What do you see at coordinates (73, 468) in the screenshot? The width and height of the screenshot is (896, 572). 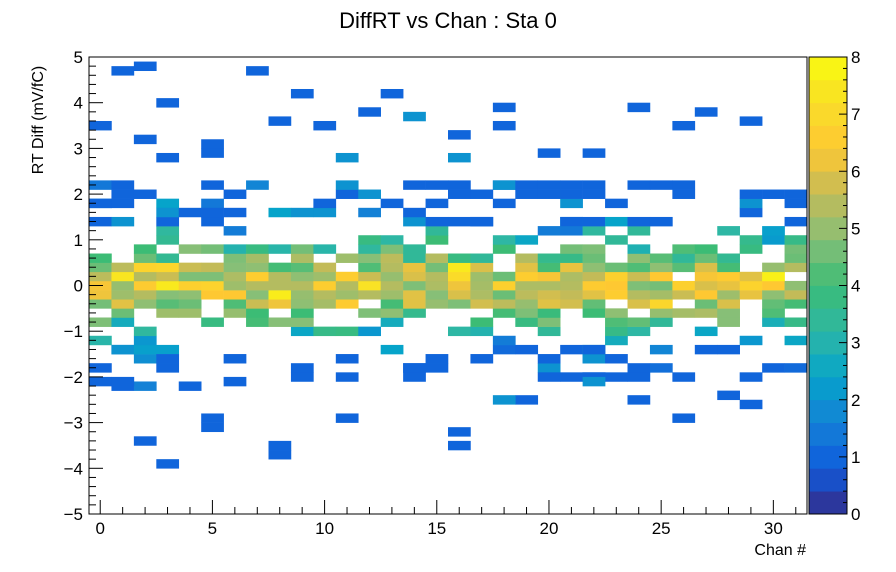 I see `y-tick-label: −4` at bounding box center [73, 468].